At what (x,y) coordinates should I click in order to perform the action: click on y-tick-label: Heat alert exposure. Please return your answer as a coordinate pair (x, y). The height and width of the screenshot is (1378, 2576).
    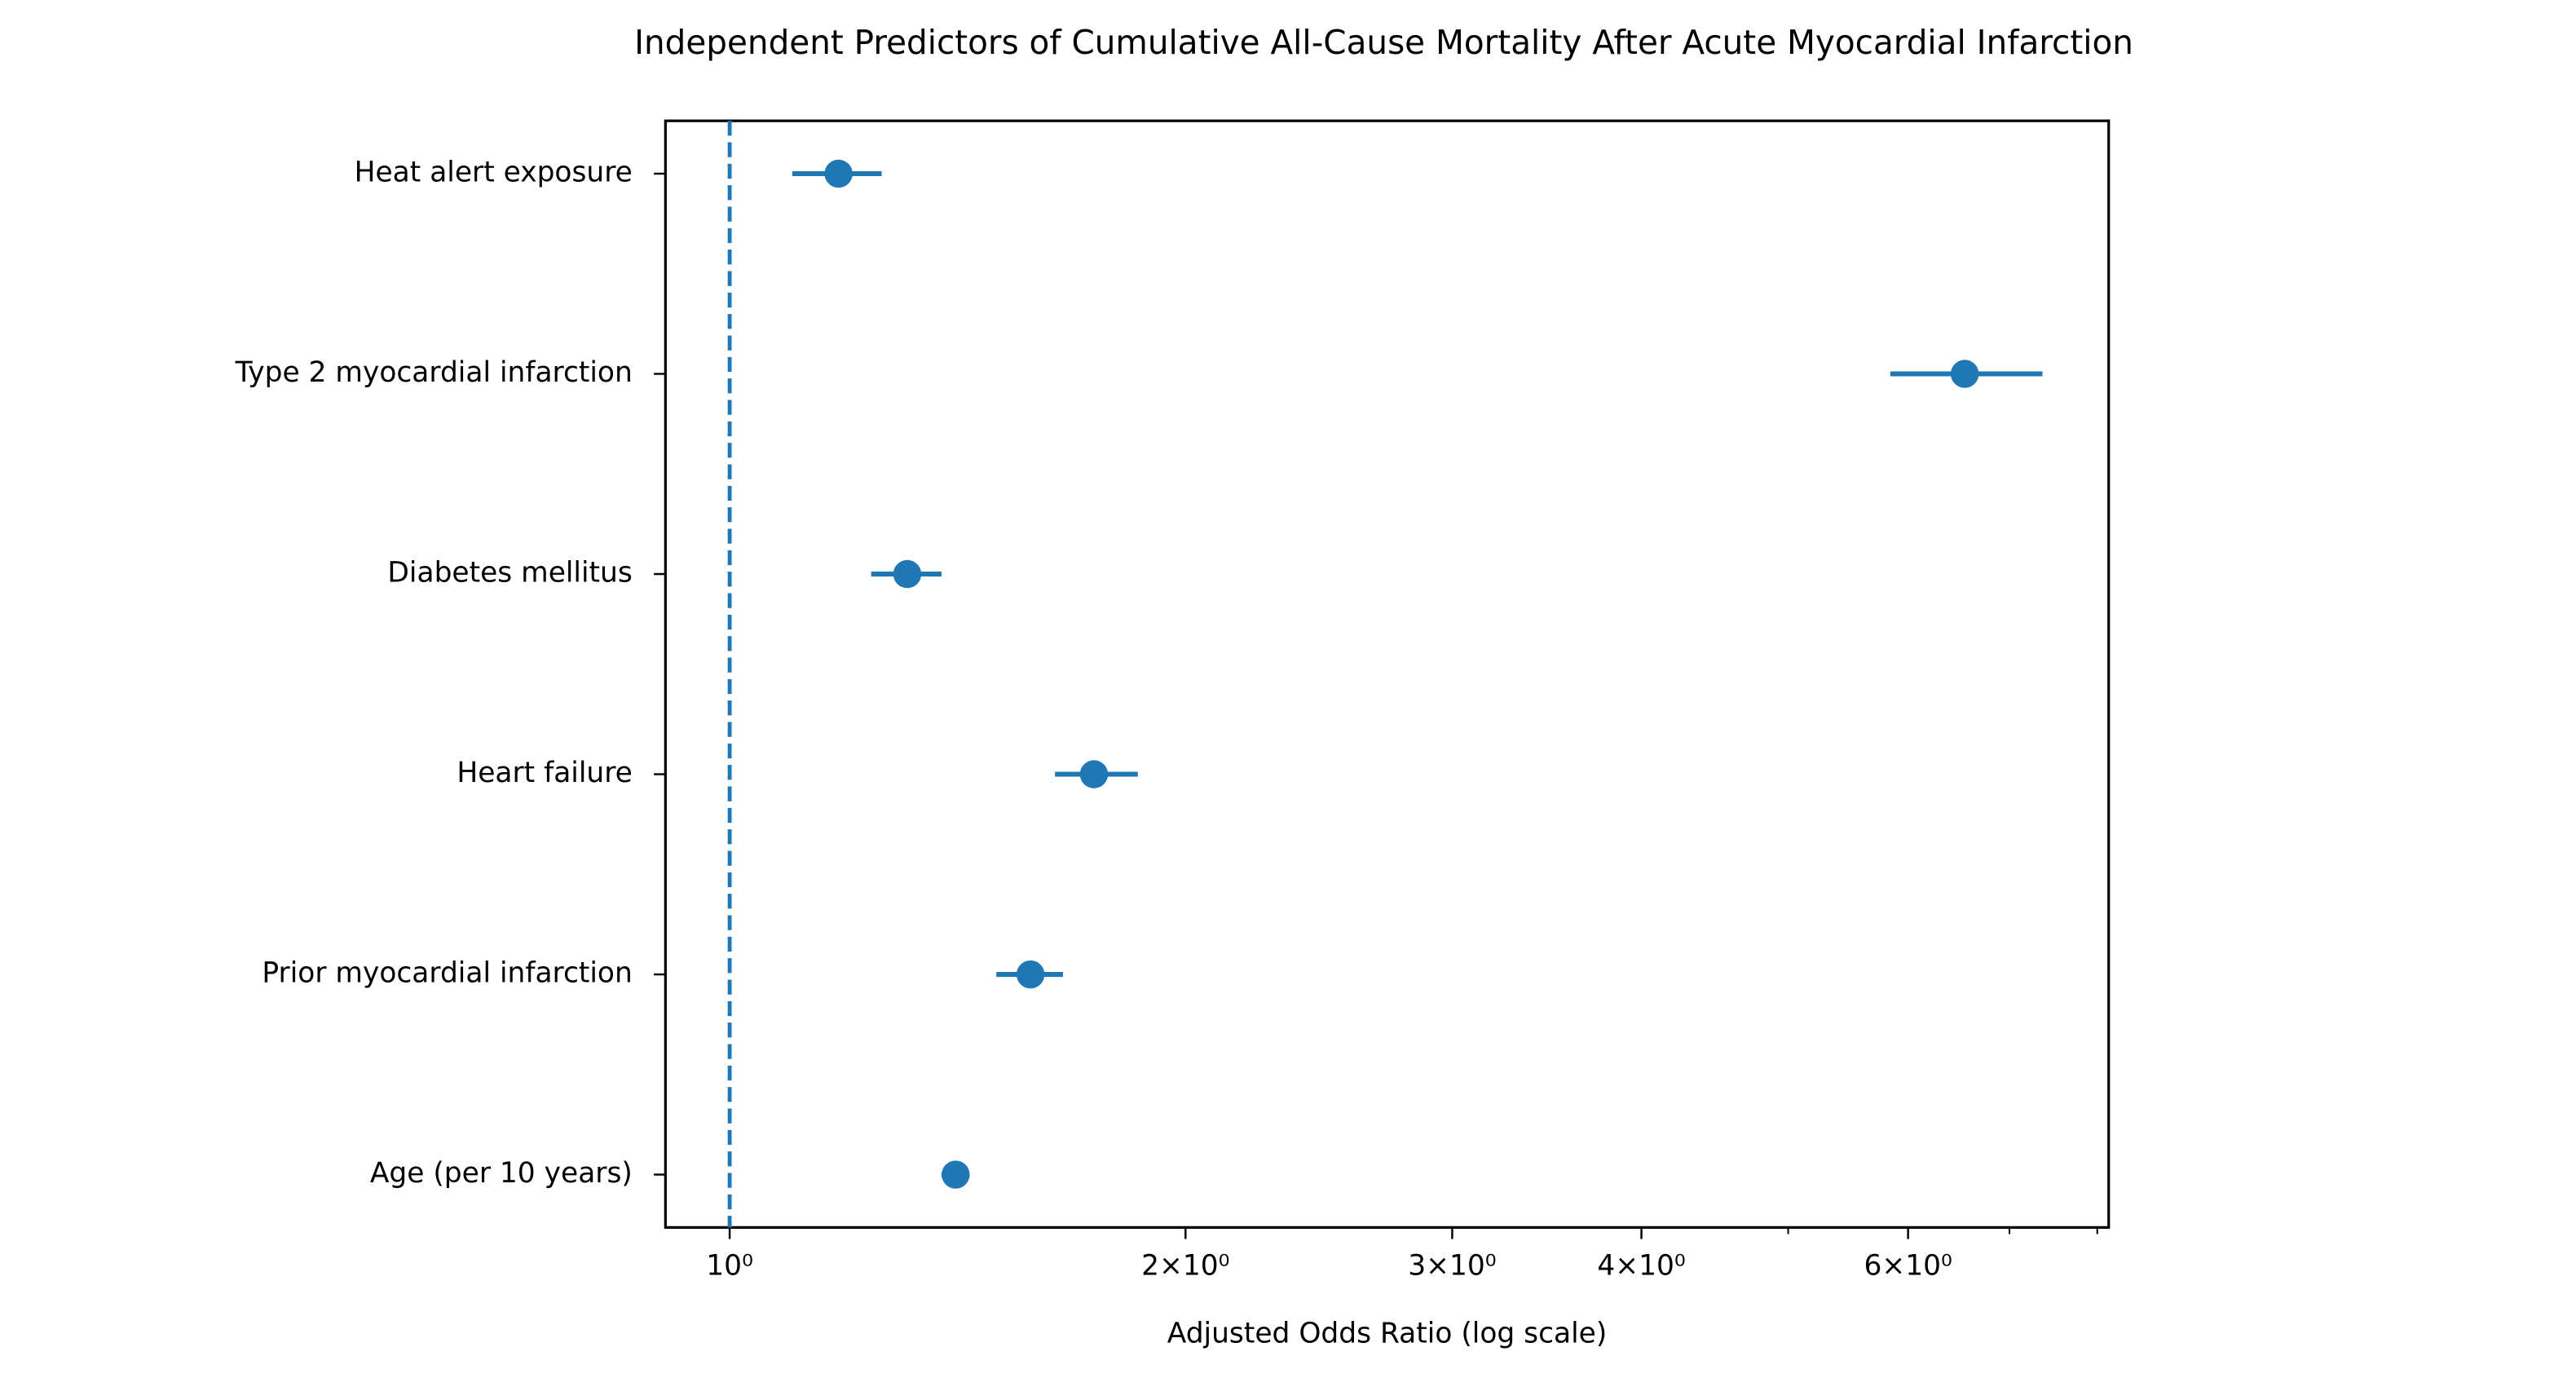
    Looking at the image, I should click on (494, 173).